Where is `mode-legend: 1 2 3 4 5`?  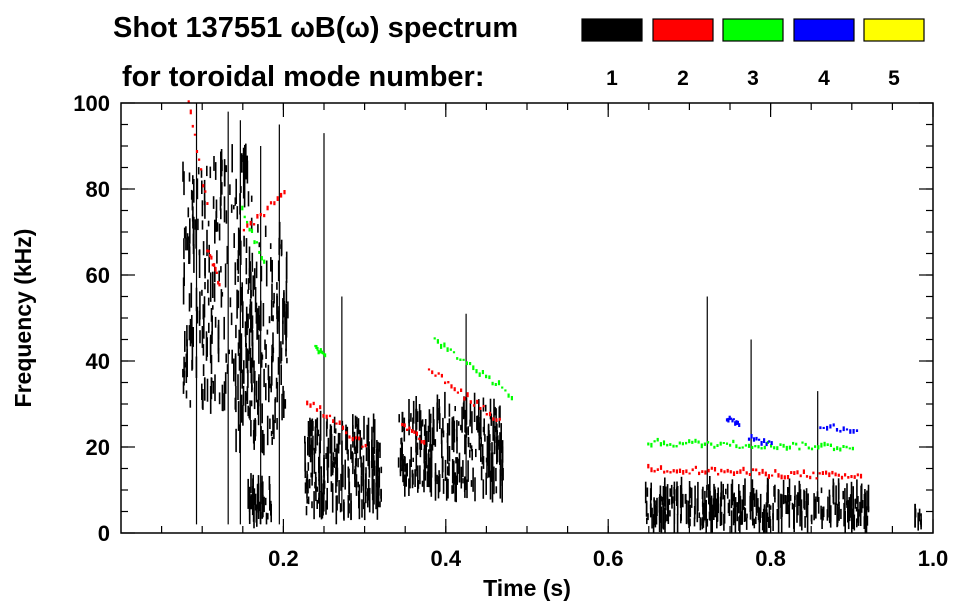
mode-legend: 1 2 3 4 5 is located at coordinates (753, 54).